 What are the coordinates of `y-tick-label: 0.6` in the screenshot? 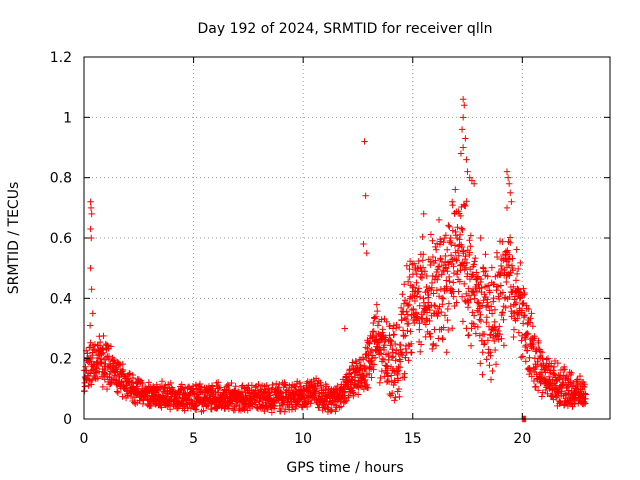 It's located at (61, 239).